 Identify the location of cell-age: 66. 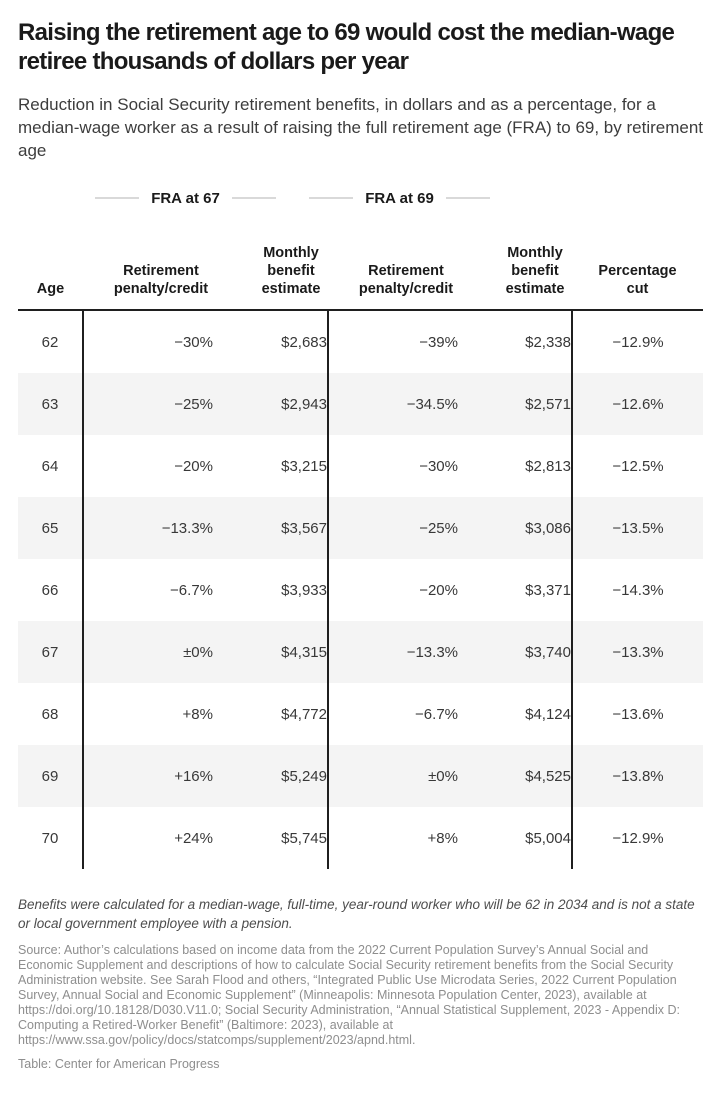
(50, 590).